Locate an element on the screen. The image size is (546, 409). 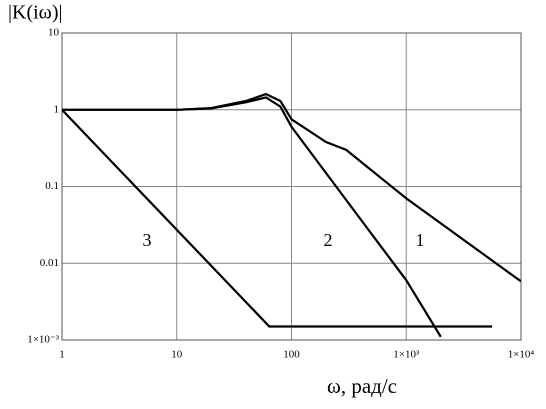
y-tick-label: 10 is located at coordinates (54, 33).